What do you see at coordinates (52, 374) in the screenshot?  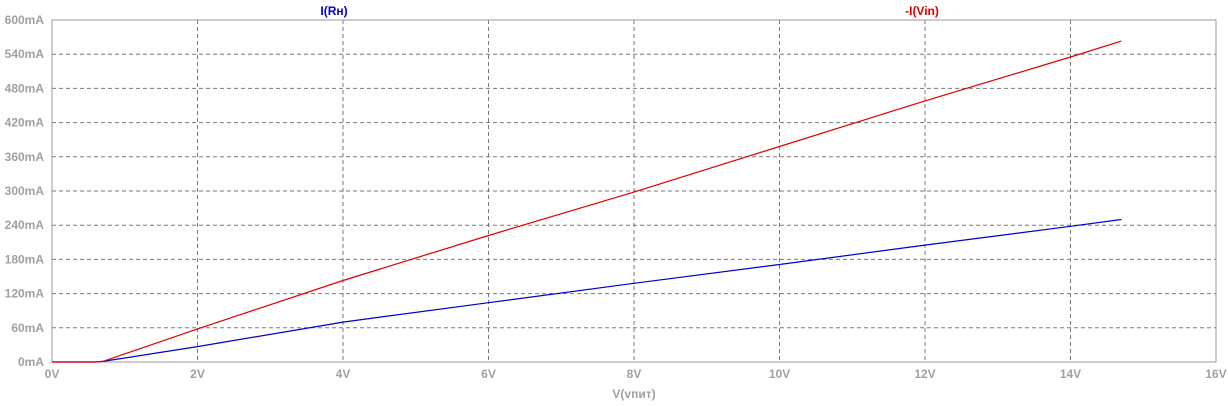 I see `x-tick-label: 0V` at bounding box center [52, 374].